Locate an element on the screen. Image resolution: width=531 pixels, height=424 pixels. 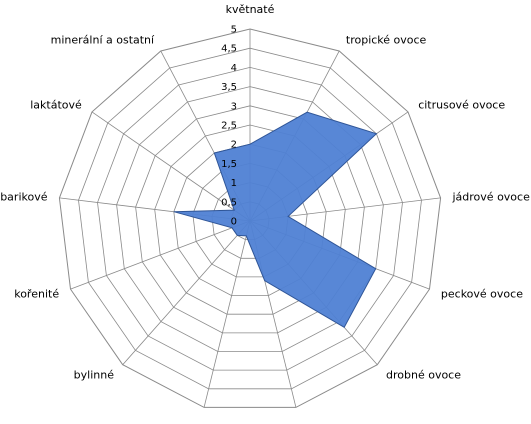
tick-label: 1,5 is located at coordinates (229, 164).